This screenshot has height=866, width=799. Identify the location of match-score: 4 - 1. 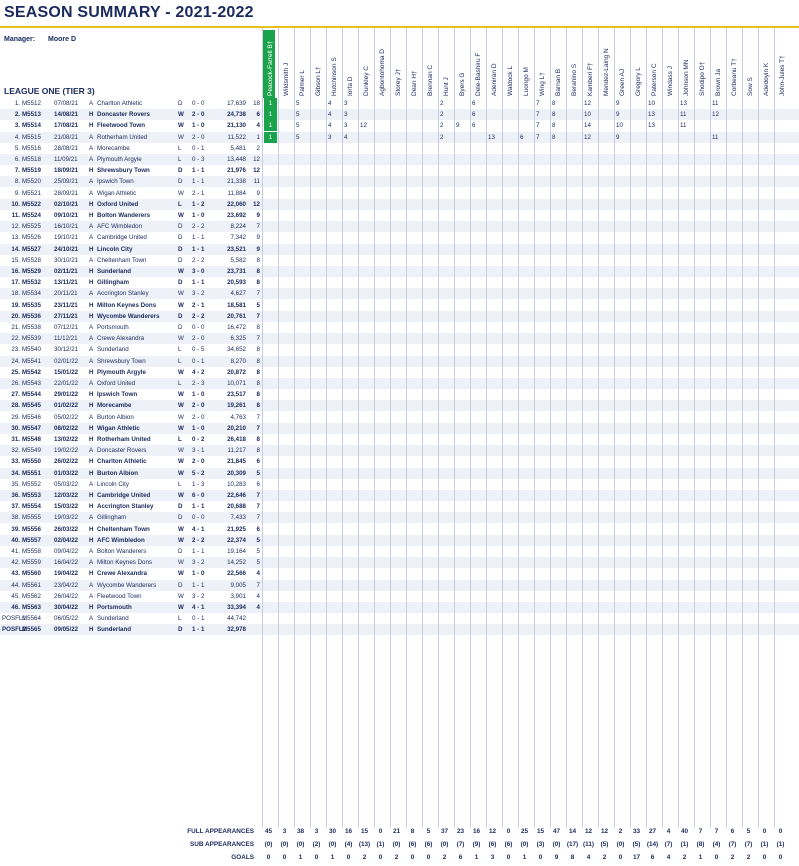
(198, 529).